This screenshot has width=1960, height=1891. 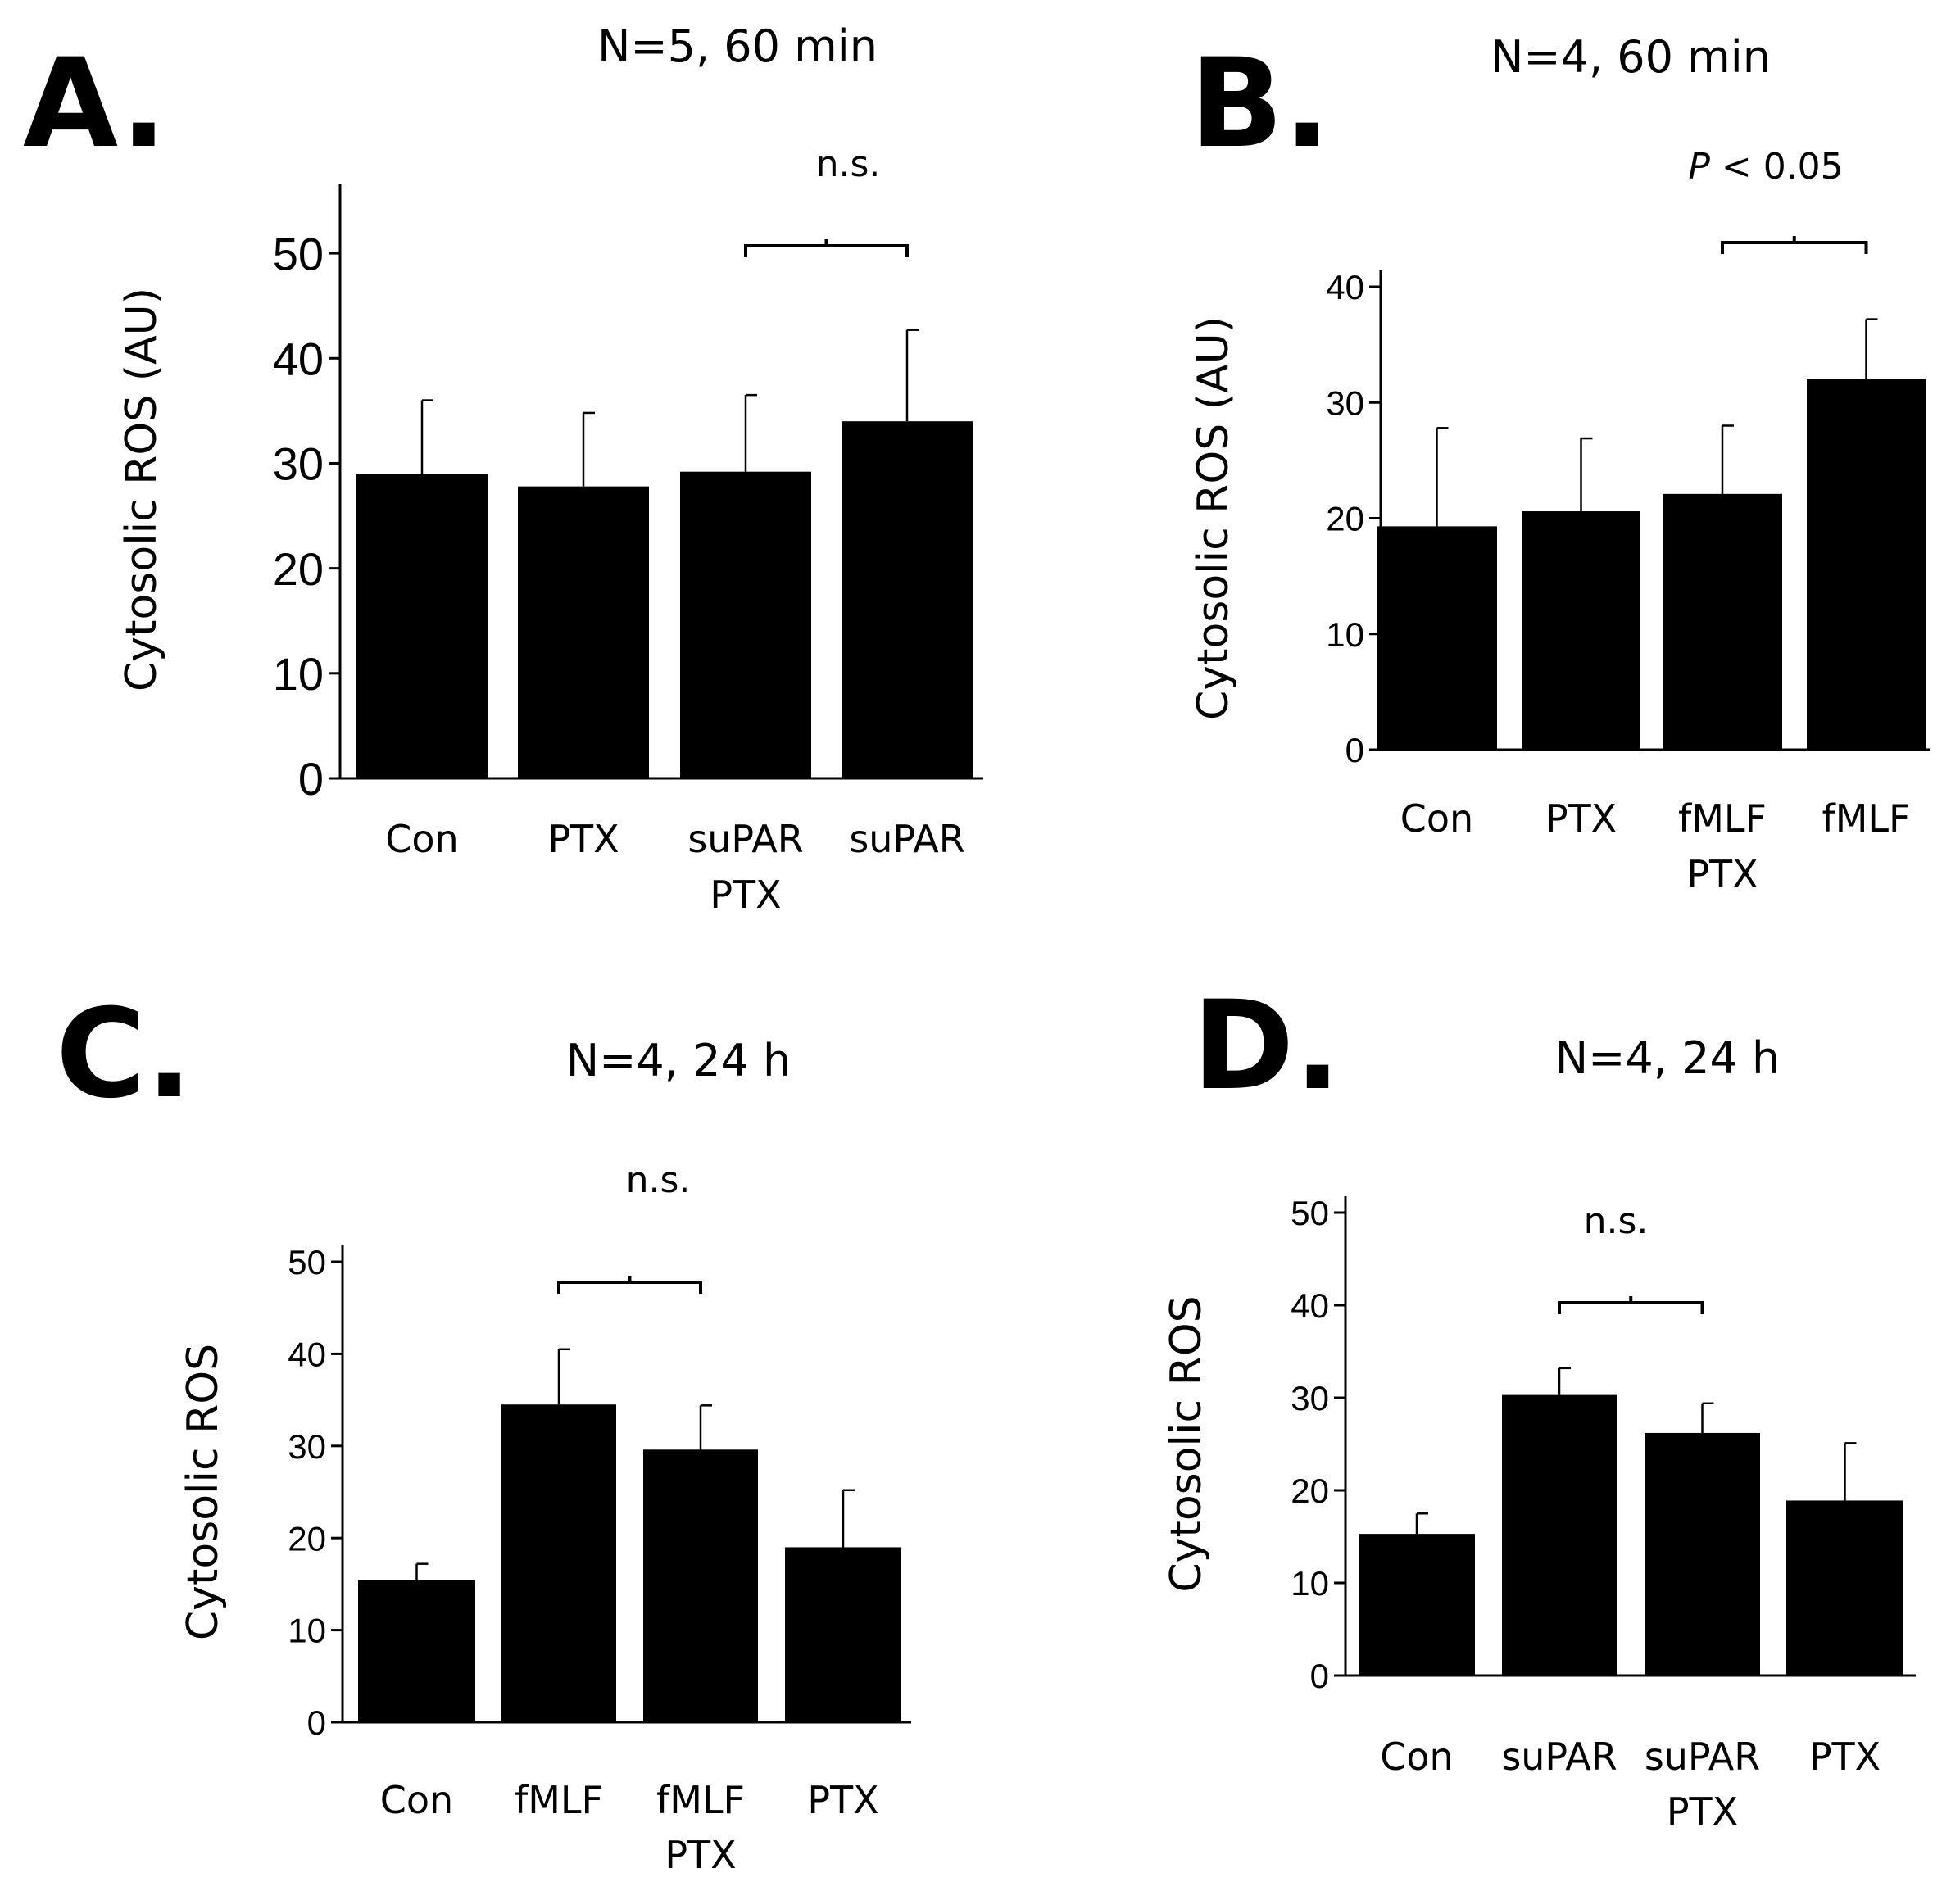 I want to click on chart-title: N=4, 60 min, so click(x=1630, y=57).